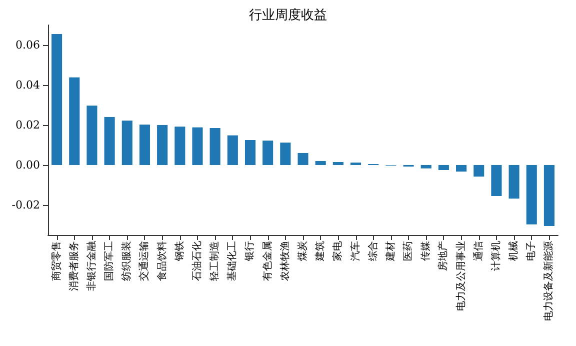  Describe the element at coordinates (250, 251) in the screenshot. I see `x-tick-label: 银行` at that location.